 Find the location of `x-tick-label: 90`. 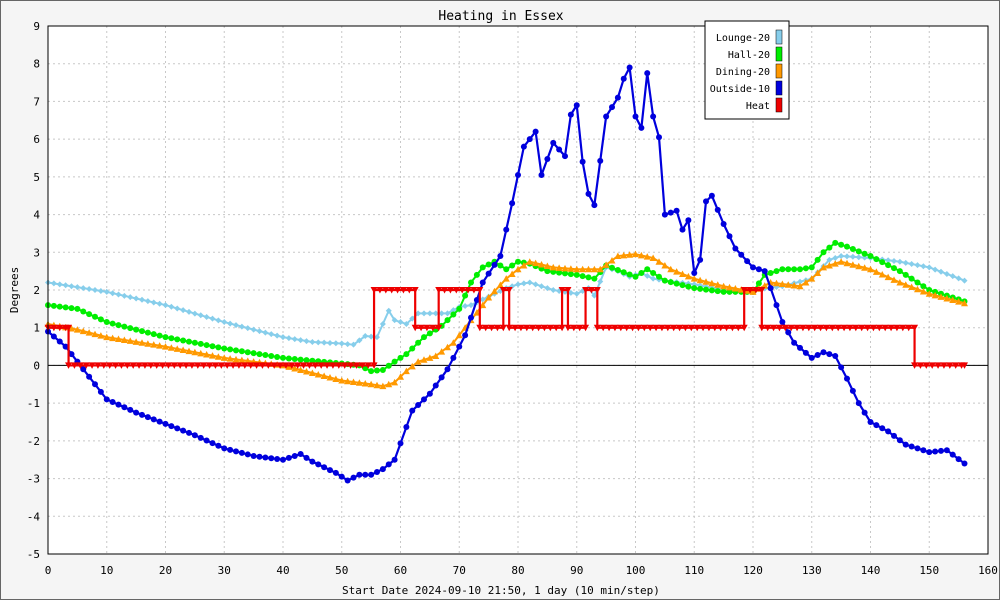

x-tick-label: 90 is located at coordinates (576, 570).